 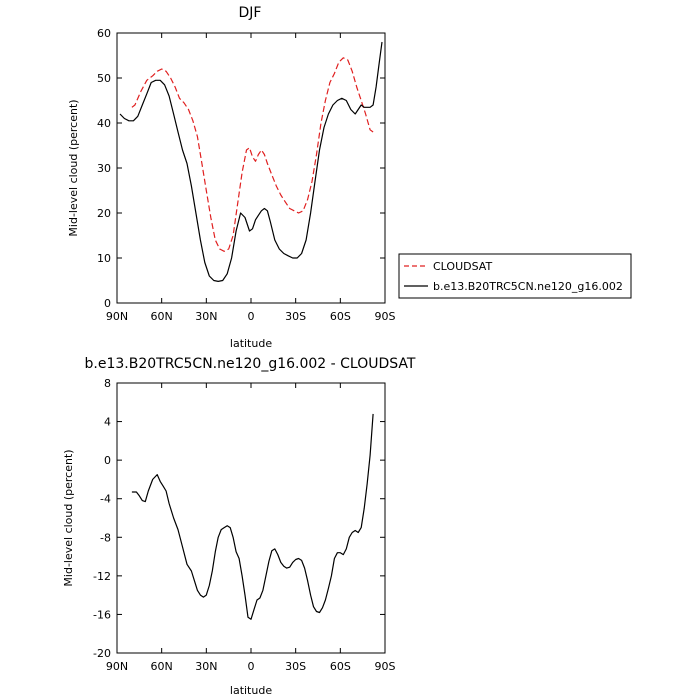 I want to click on chart-bottom-frame, so click(x=251, y=518).